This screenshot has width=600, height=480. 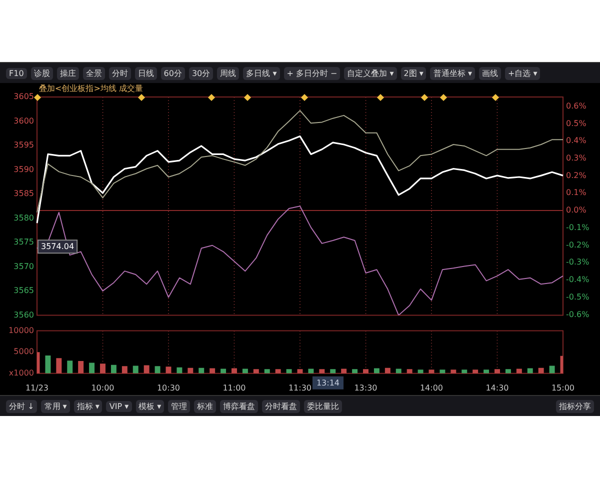 What do you see at coordinates (578, 314) in the screenshot?
I see `y2-tick-label: -0.6%` at bounding box center [578, 314].